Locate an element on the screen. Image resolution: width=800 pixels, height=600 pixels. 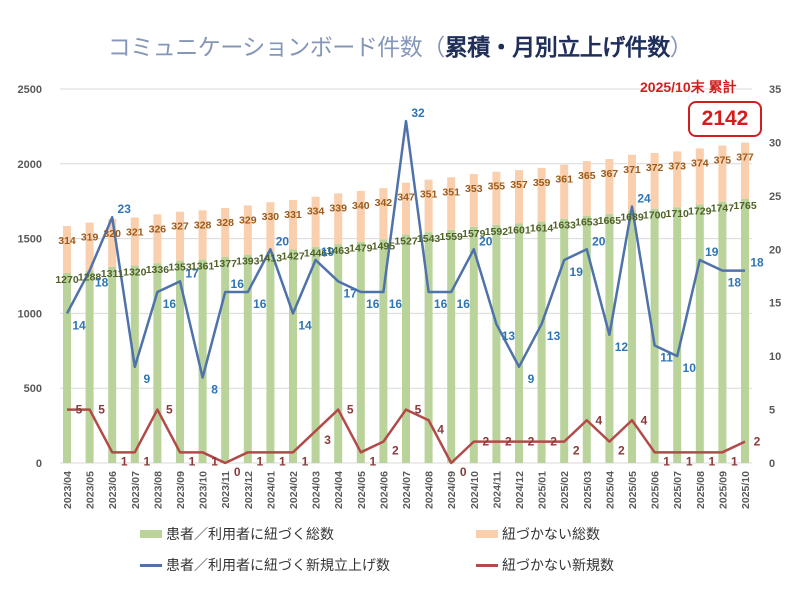
x-tick-label: 2025/06 is located at coordinates (656, 490).